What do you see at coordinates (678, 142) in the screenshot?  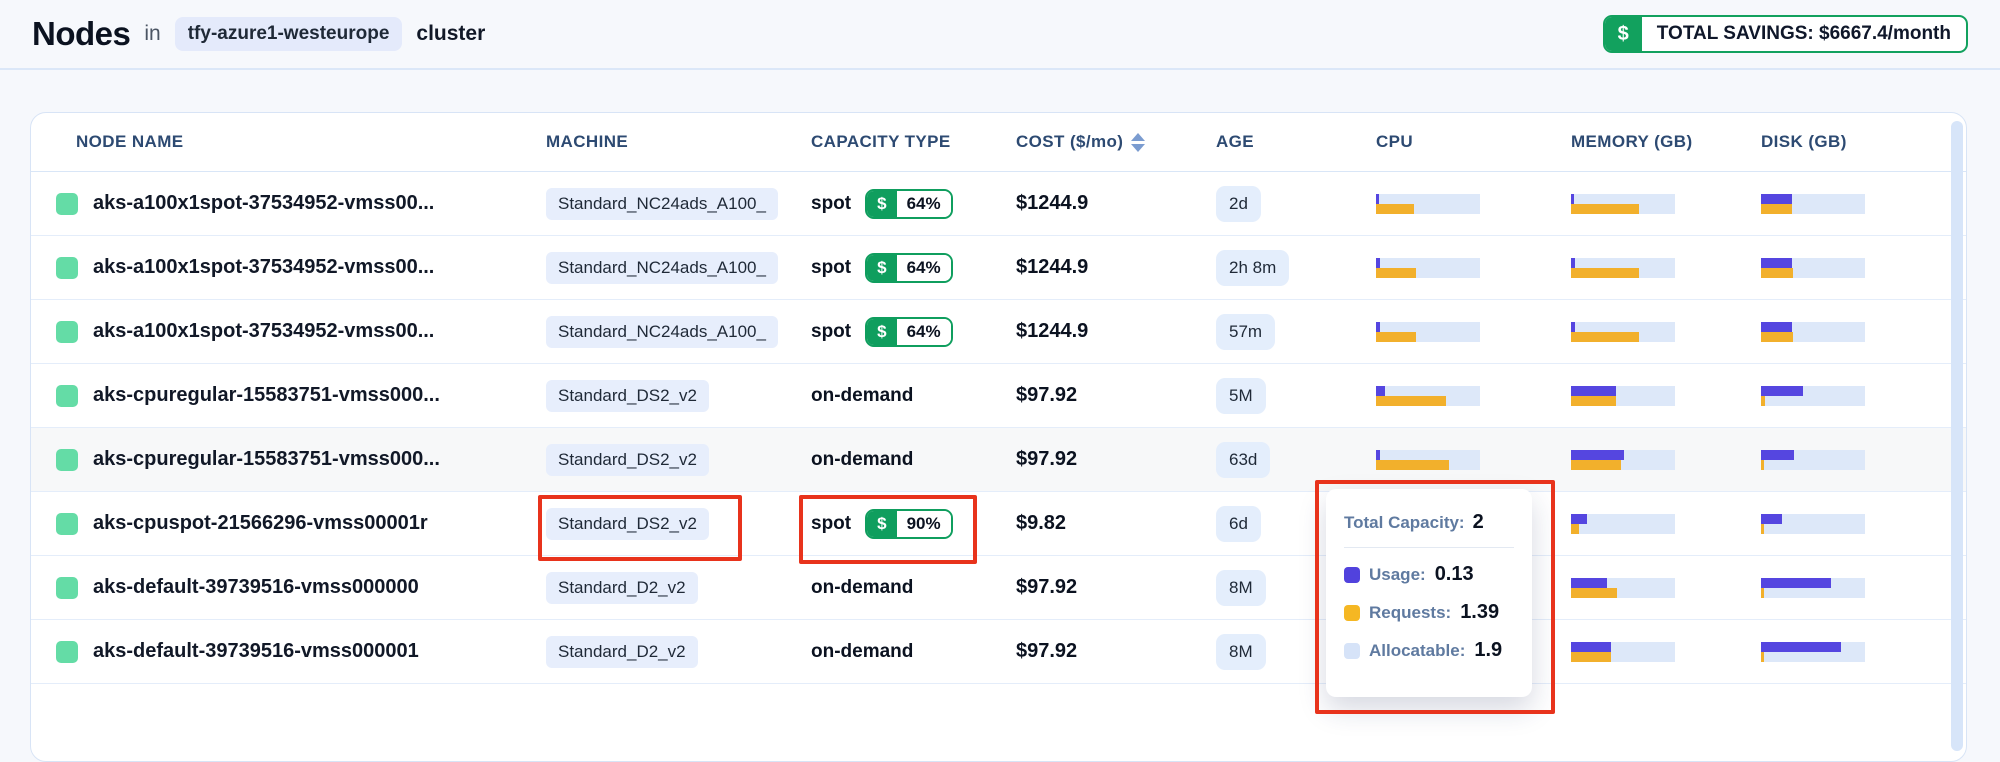 I see `column-header-machine: MACHINE` at bounding box center [678, 142].